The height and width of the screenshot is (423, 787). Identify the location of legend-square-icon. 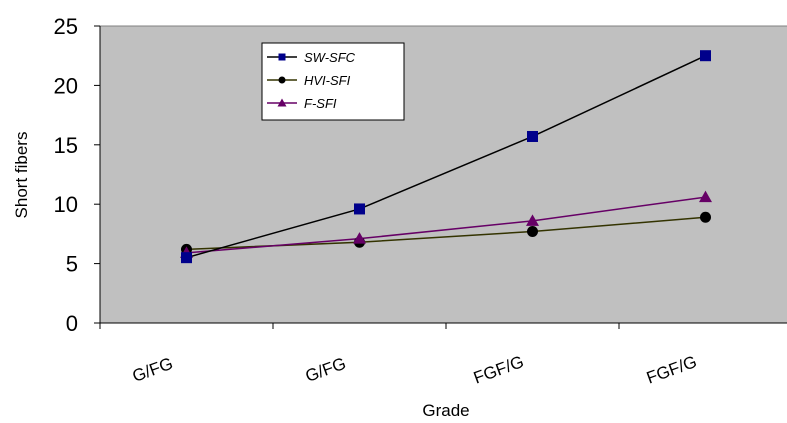
(282, 57).